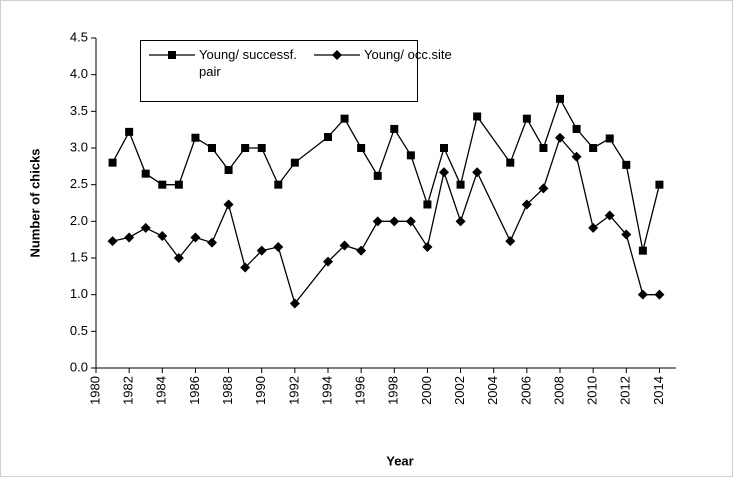  I want to click on x-tick-label: 1984, so click(161, 390).